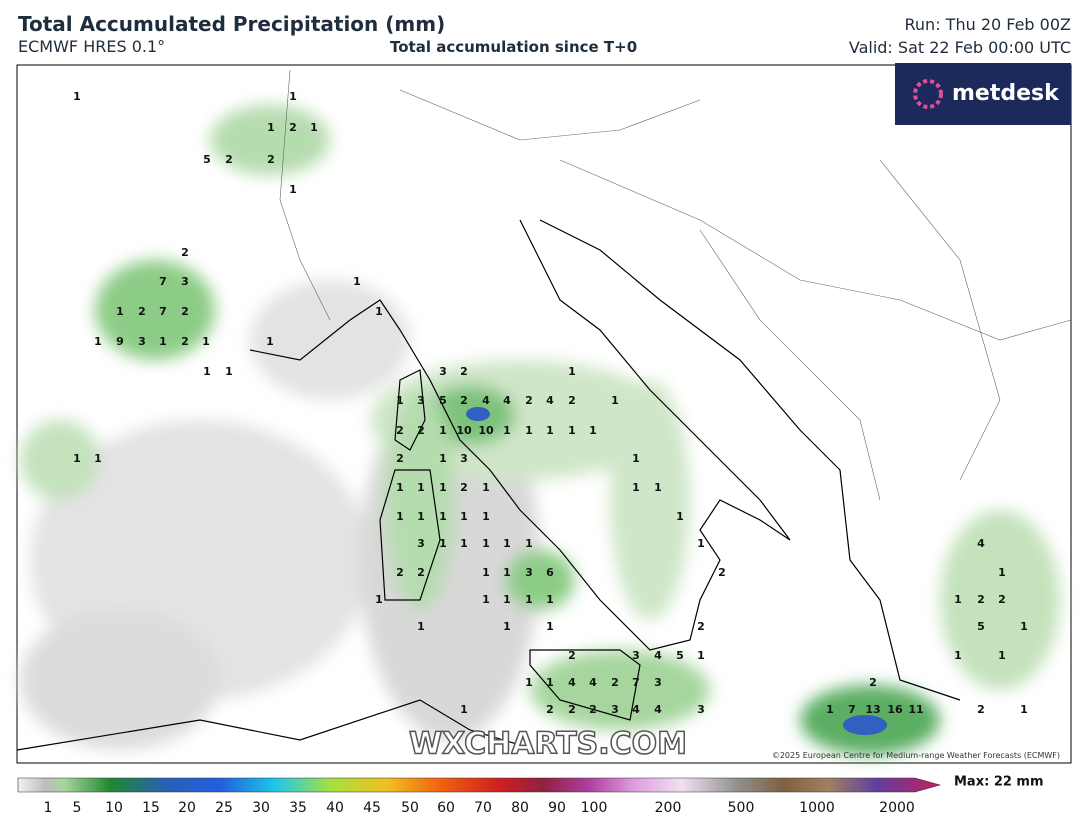 This screenshot has width=1088, height=835. What do you see at coordinates (298, 808) in the screenshot?
I see `colorbar-tick-label: 35` at bounding box center [298, 808].